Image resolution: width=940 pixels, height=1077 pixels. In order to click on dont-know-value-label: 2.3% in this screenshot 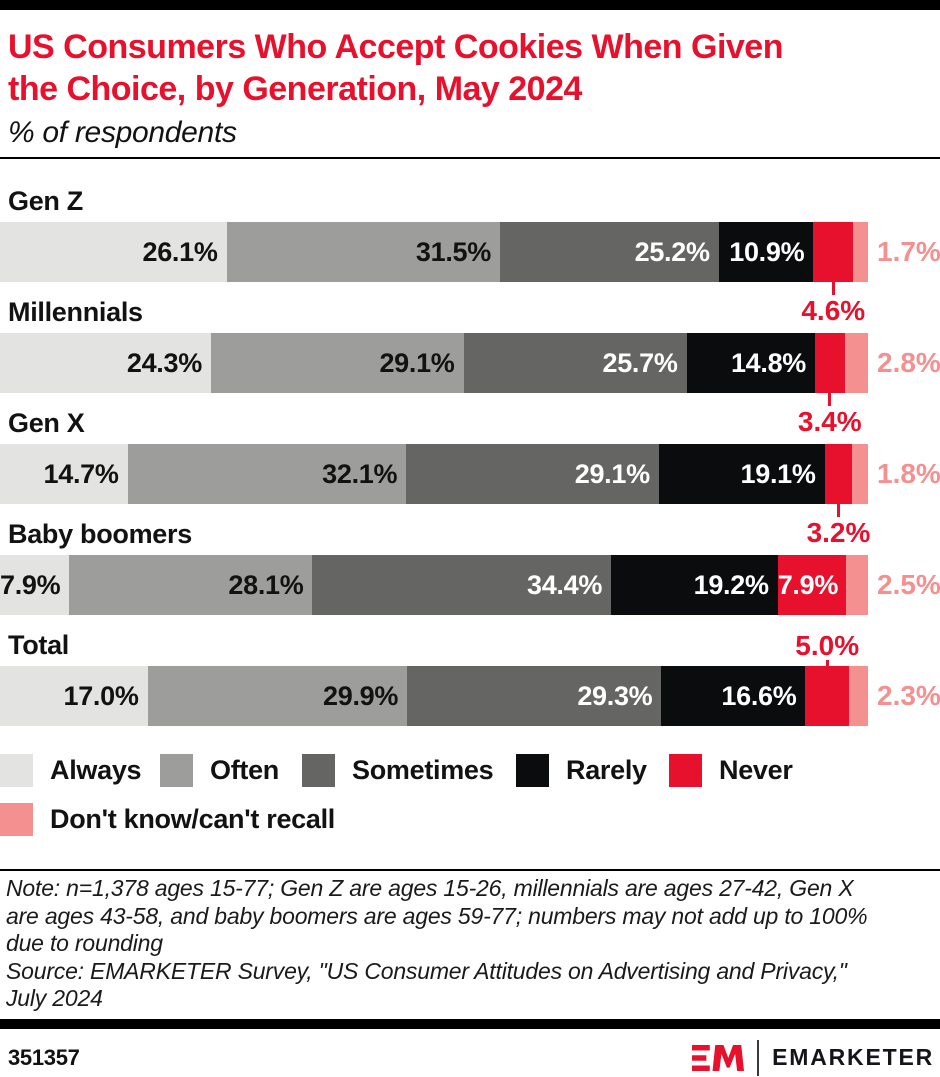, I will do `click(908, 695)`.